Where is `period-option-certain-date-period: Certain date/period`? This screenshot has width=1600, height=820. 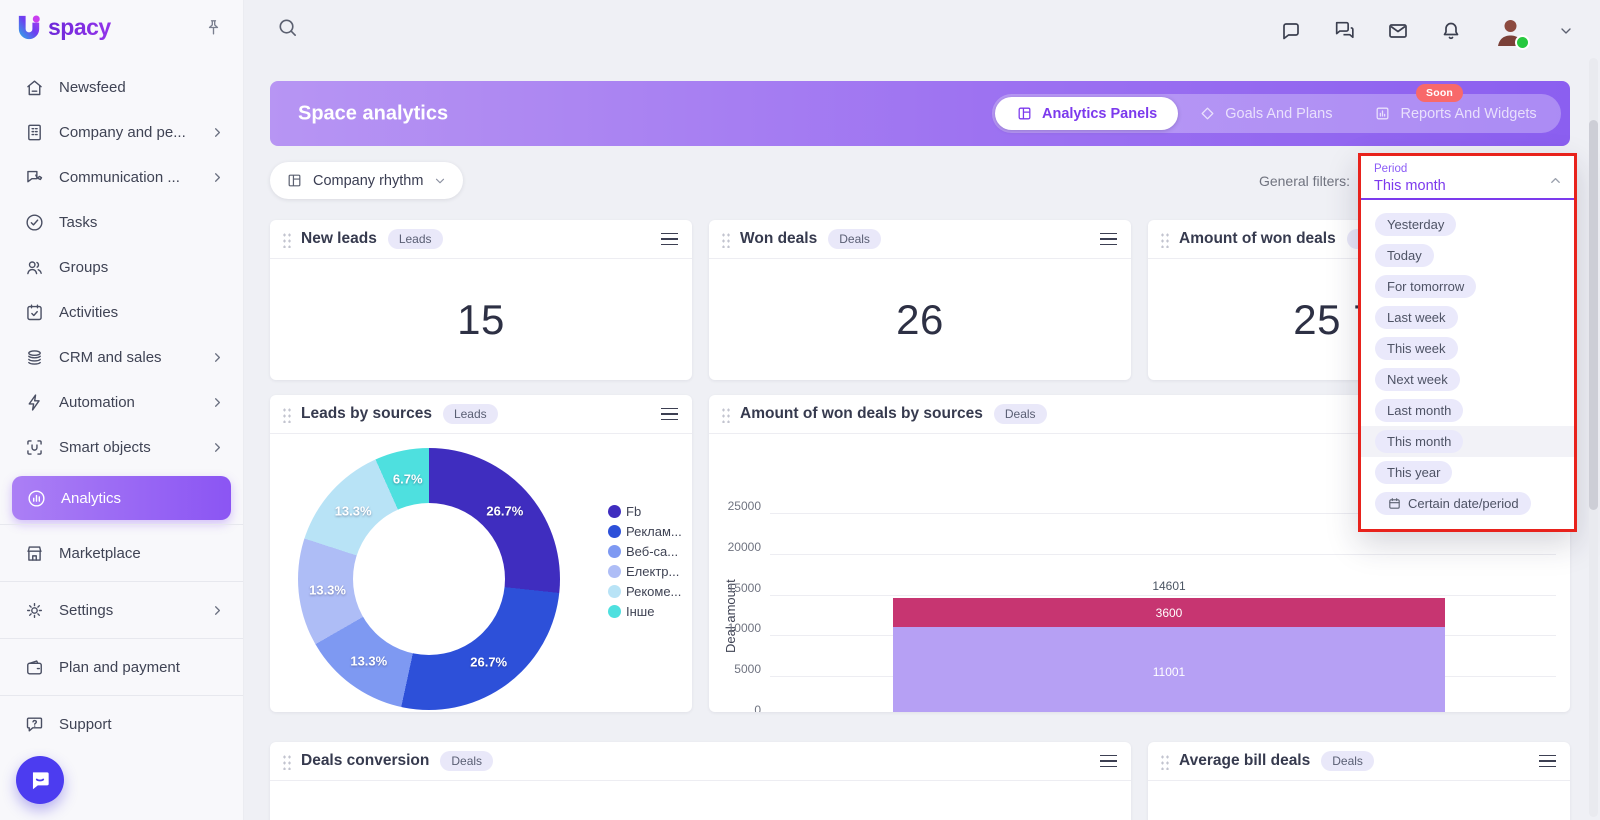 period-option-certain-date-period: Certain date/period is located at coordinates (1467, 503).